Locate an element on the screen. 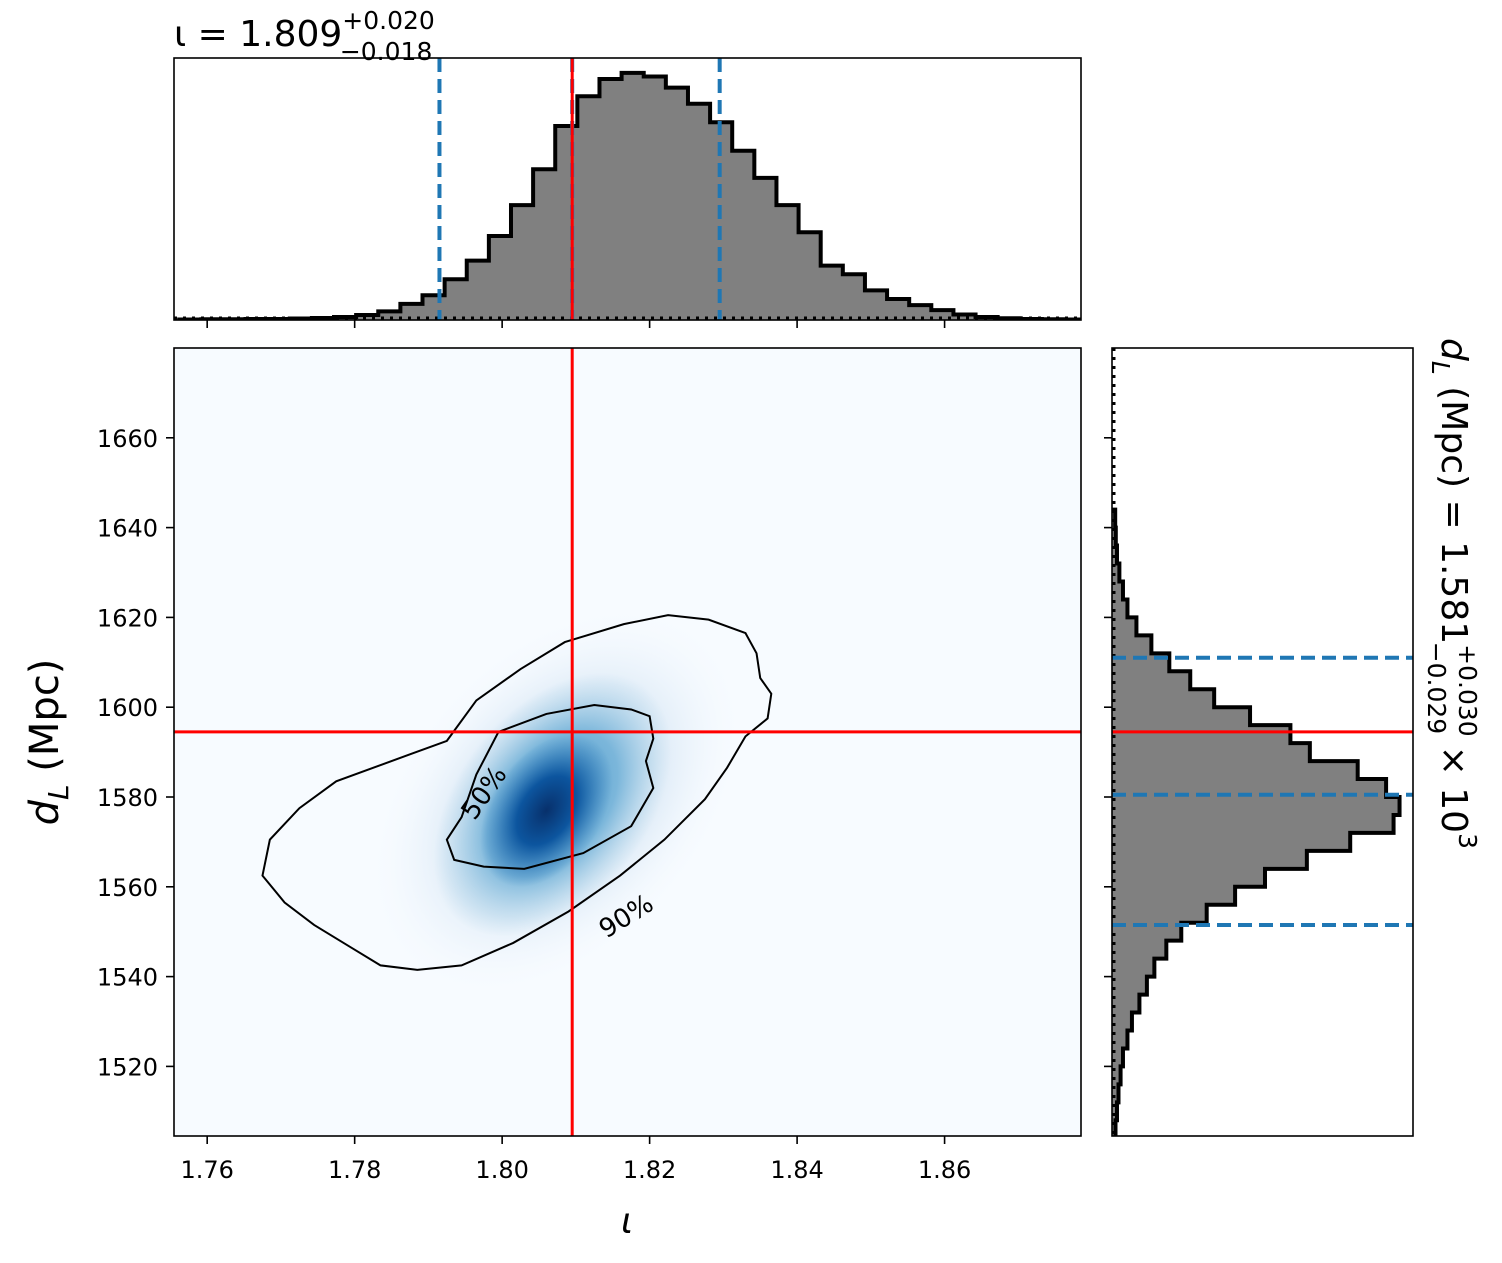 The height and width of the screenshot is (1263, 1502). x-tick-label-2: 1.80 is located at coordinates (501, 1170).